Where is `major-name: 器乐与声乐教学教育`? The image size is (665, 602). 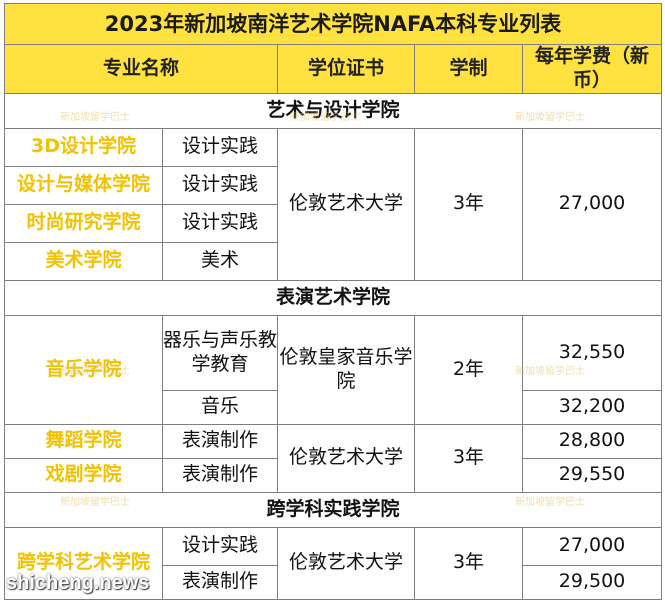
major-name: 器乐与声乐教学教育 is located at coordinates (220, 352).